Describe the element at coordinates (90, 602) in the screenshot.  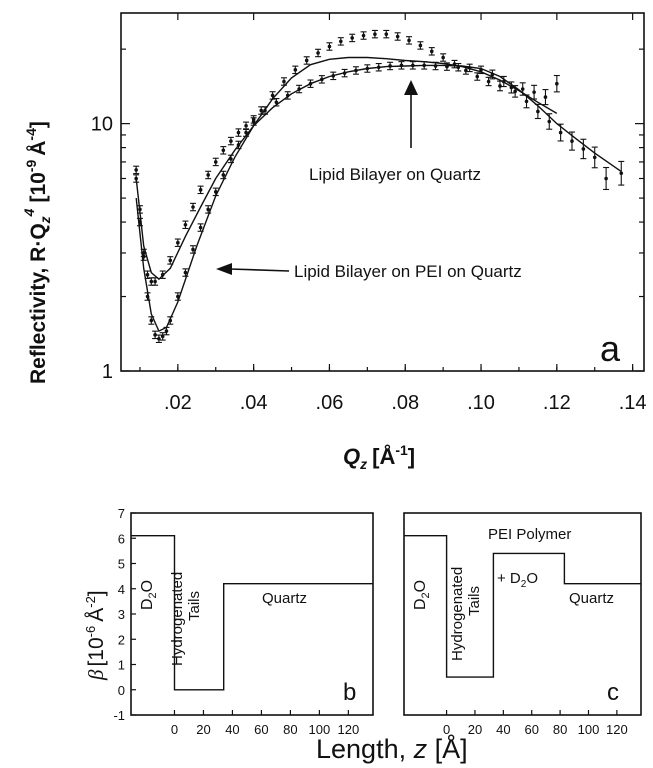
I see `panel-b-ylabel-unit-exp2: -2` at that location.